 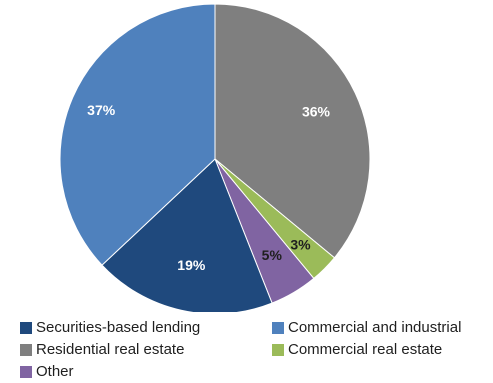 What do you see at coordinates (110, 349) in the screenshot?
I see `legend-label: Residential real estate` at bounding box center [110, 349].